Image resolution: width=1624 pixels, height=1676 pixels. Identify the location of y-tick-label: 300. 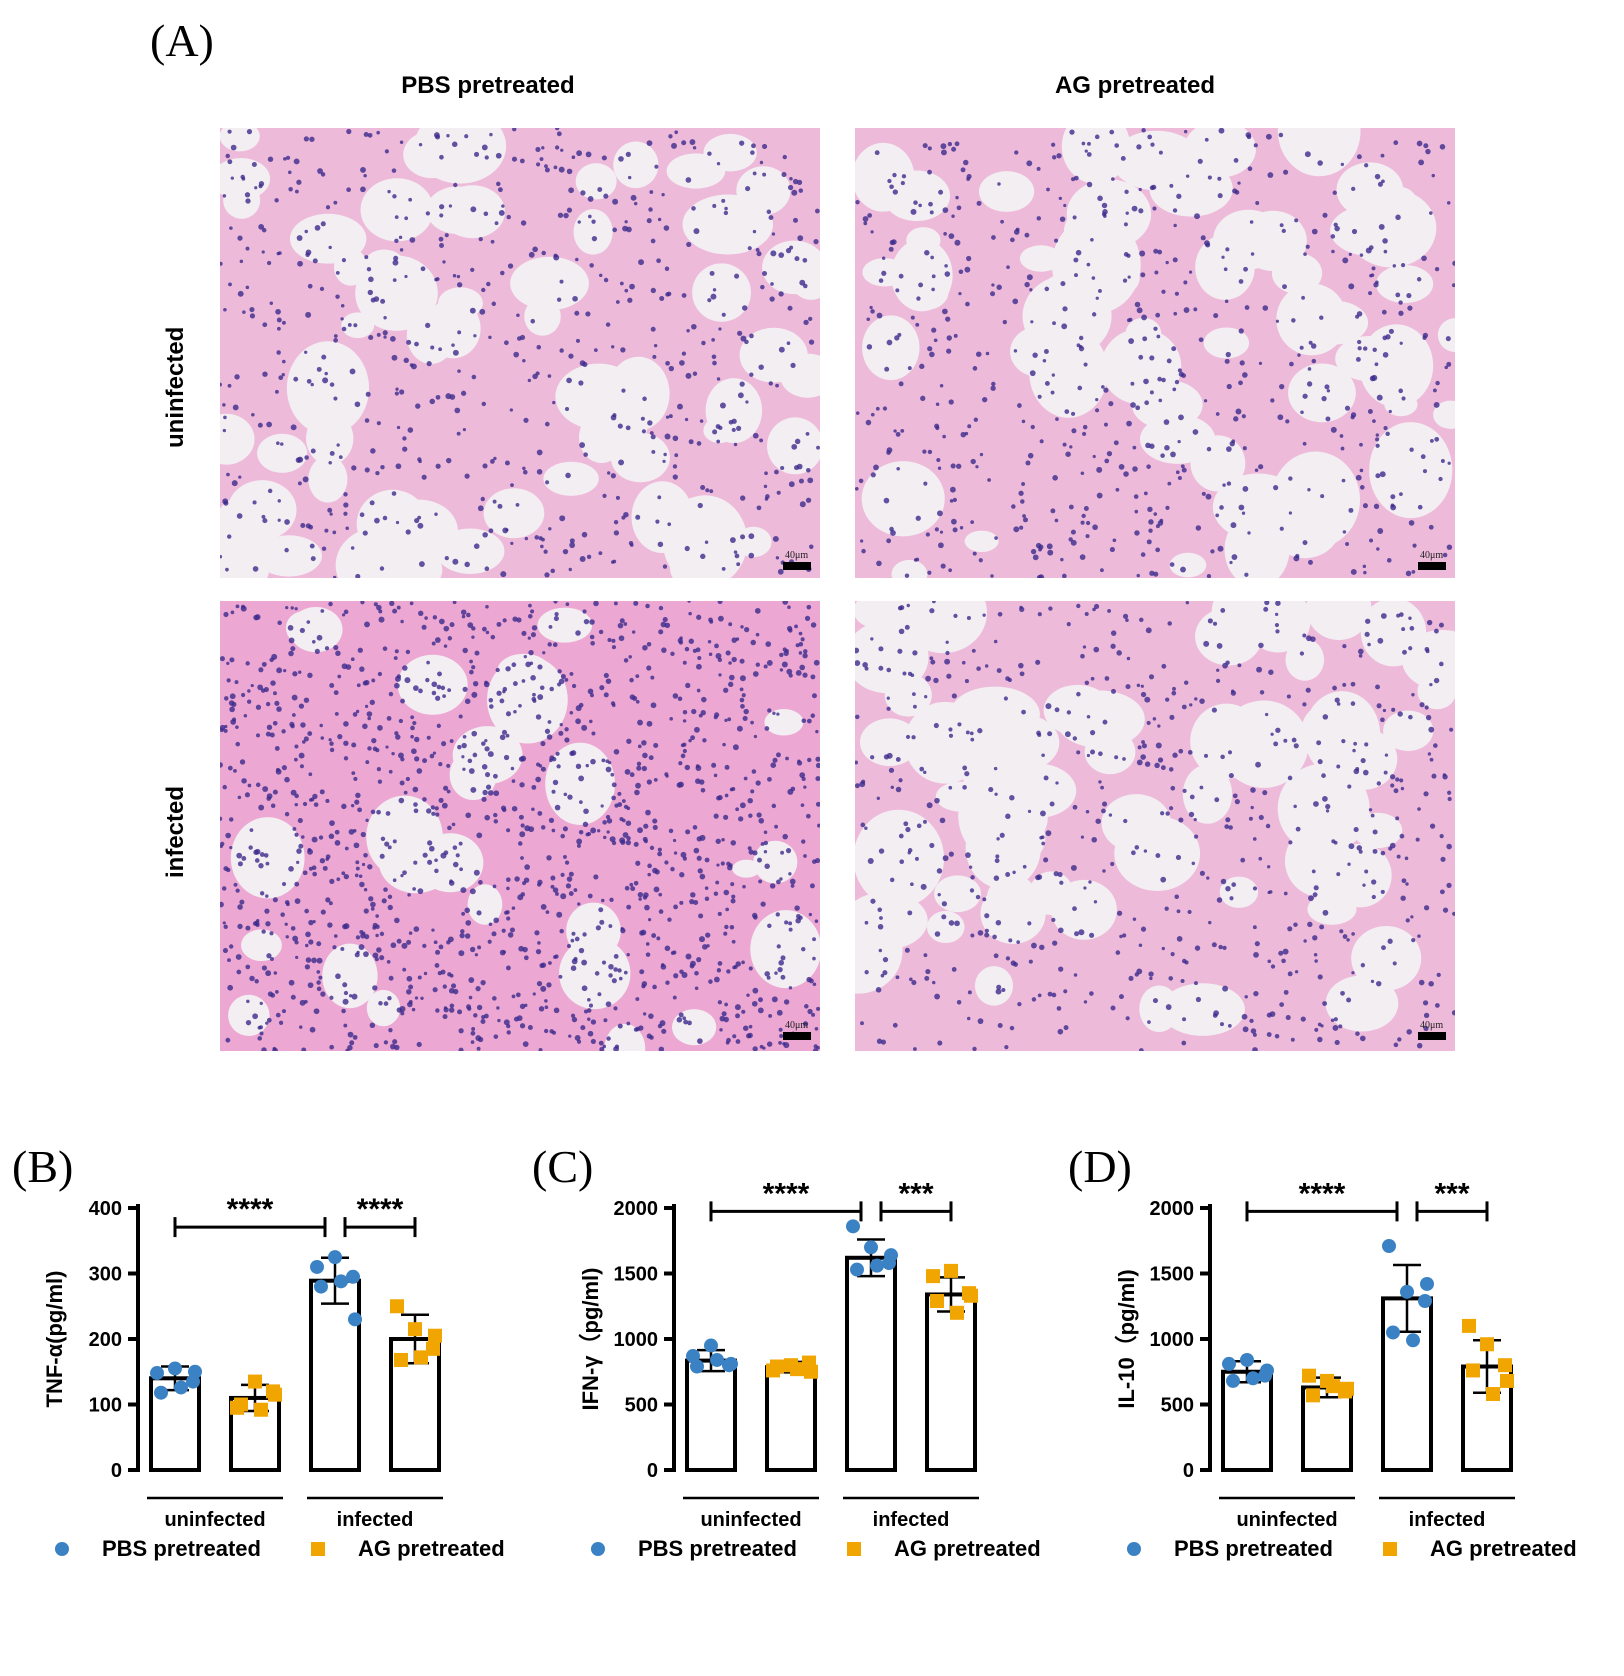
(105, 1275).